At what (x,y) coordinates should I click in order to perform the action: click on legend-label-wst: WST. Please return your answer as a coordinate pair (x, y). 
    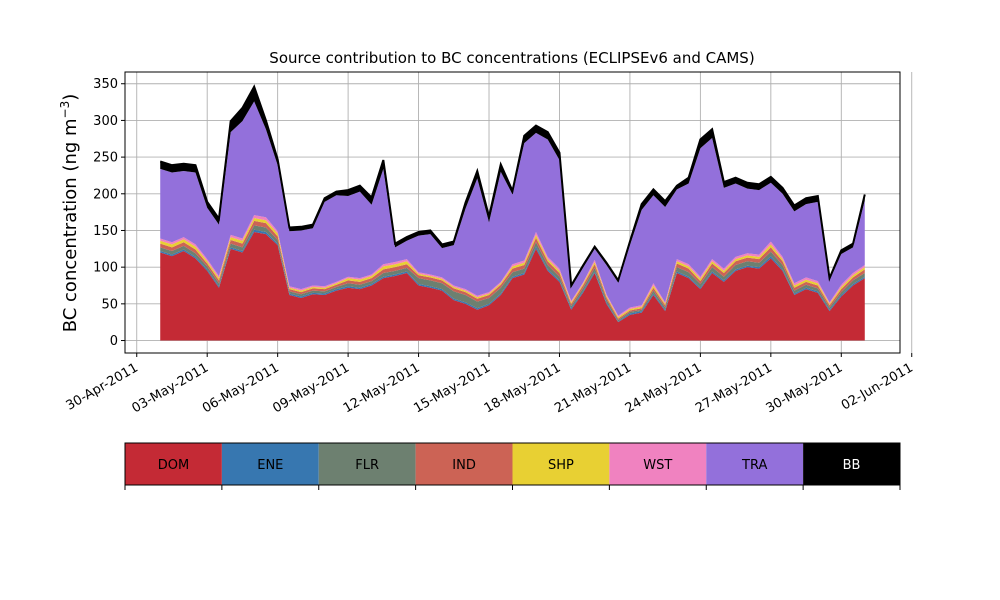
    Looking at the image, I should click on (657, 465).